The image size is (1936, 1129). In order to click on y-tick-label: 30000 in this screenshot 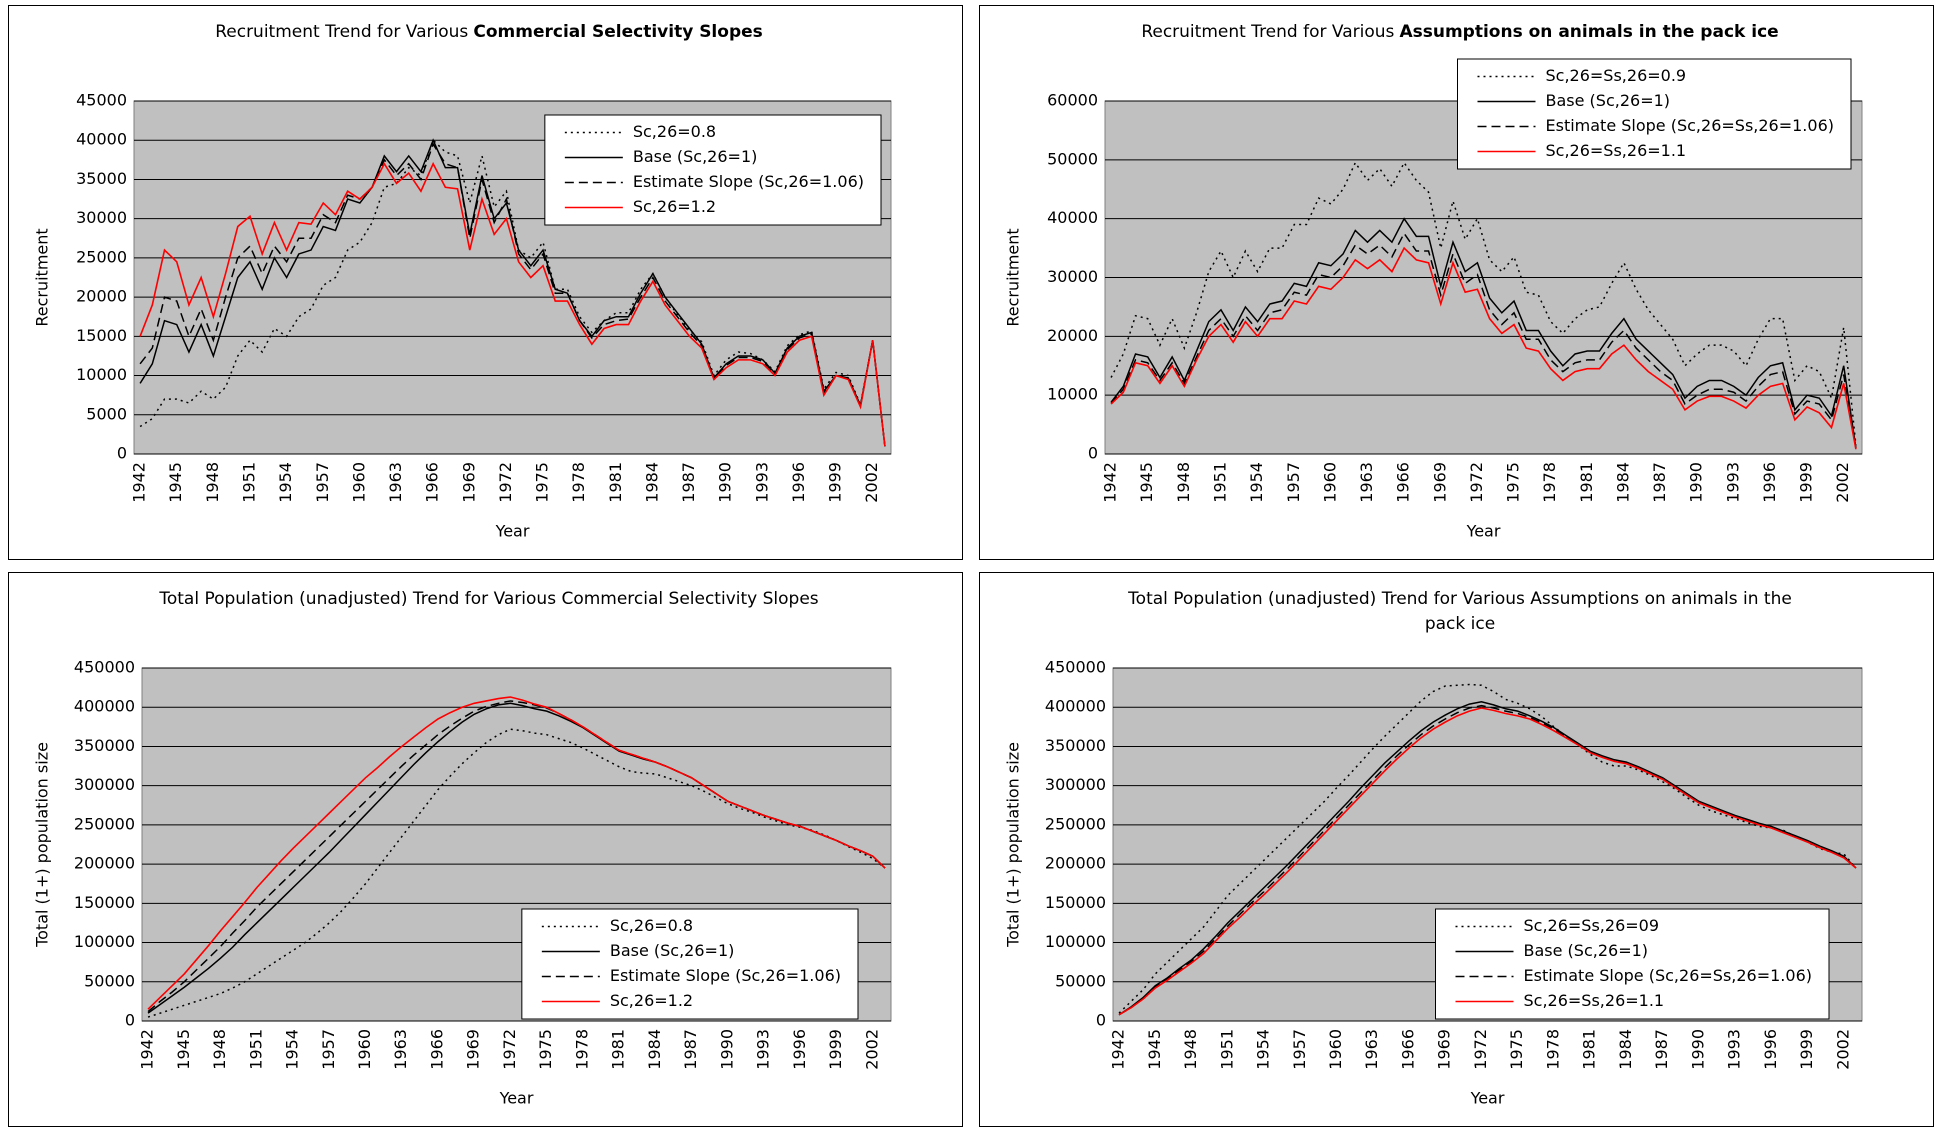, I will do `click(1072, 276)`.